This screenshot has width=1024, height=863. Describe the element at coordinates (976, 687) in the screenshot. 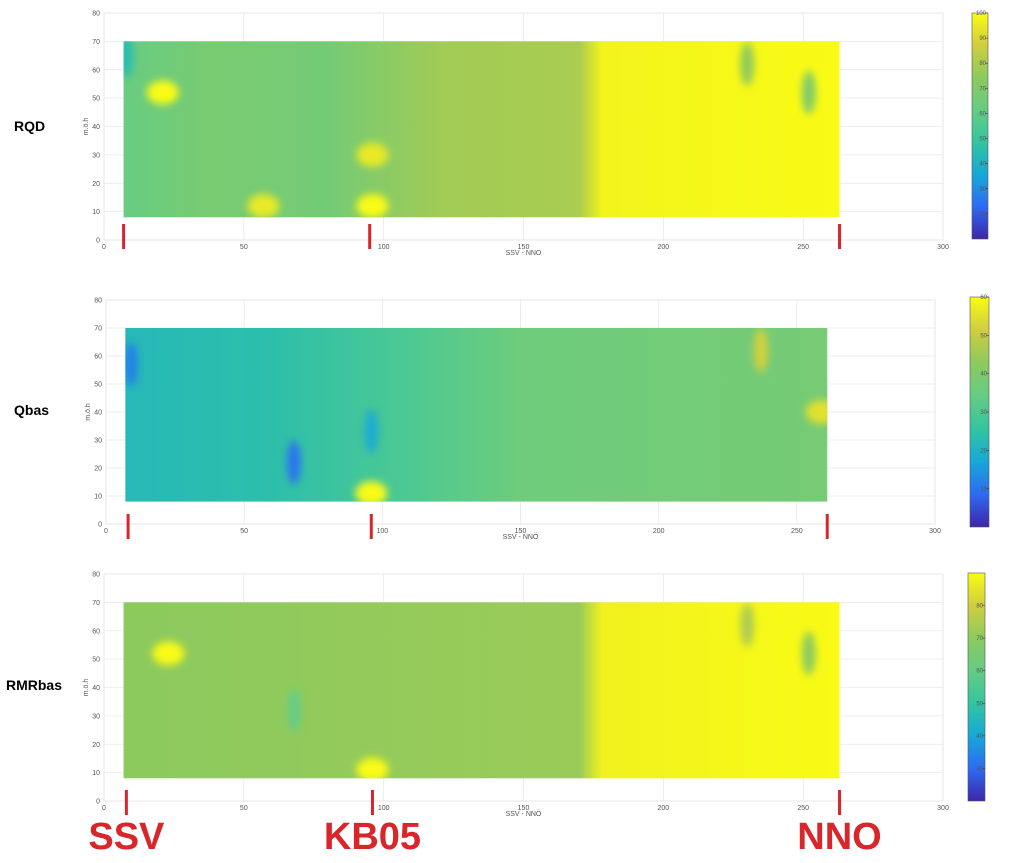

I see `colorbar` at that location.